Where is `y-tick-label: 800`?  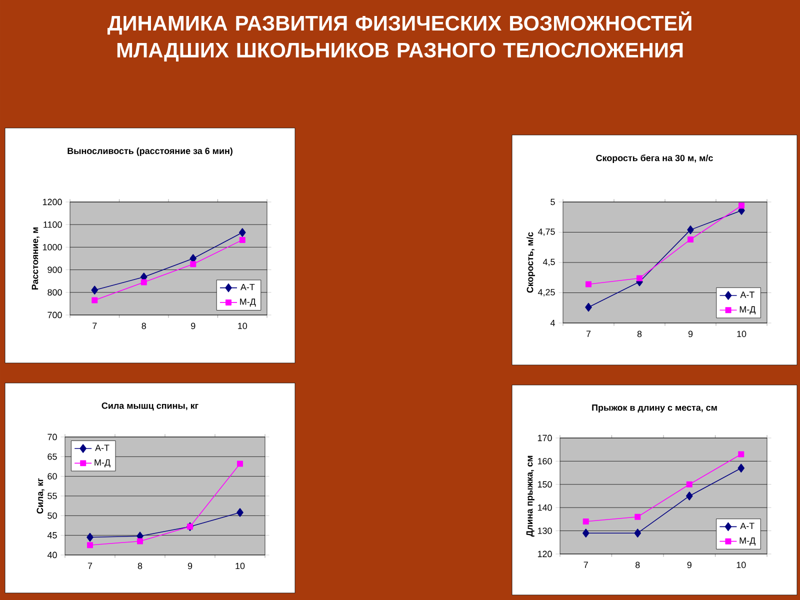
y-tick-label: 800 is located at coordinates (55, 292).